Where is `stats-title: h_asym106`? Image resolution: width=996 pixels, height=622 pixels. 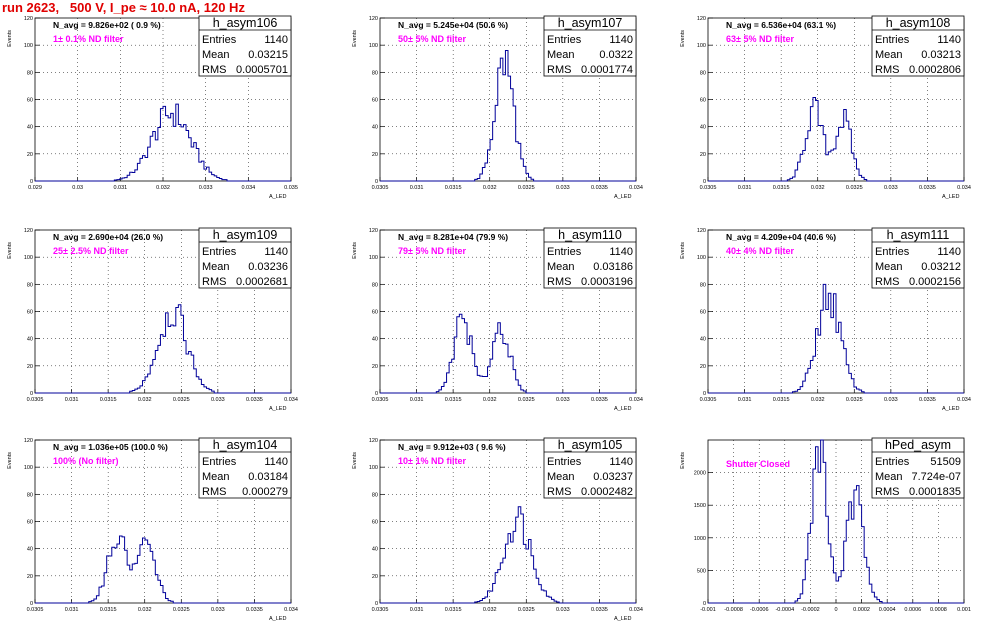 stats-title: h_asym106 is located at coordinates (245, 23).